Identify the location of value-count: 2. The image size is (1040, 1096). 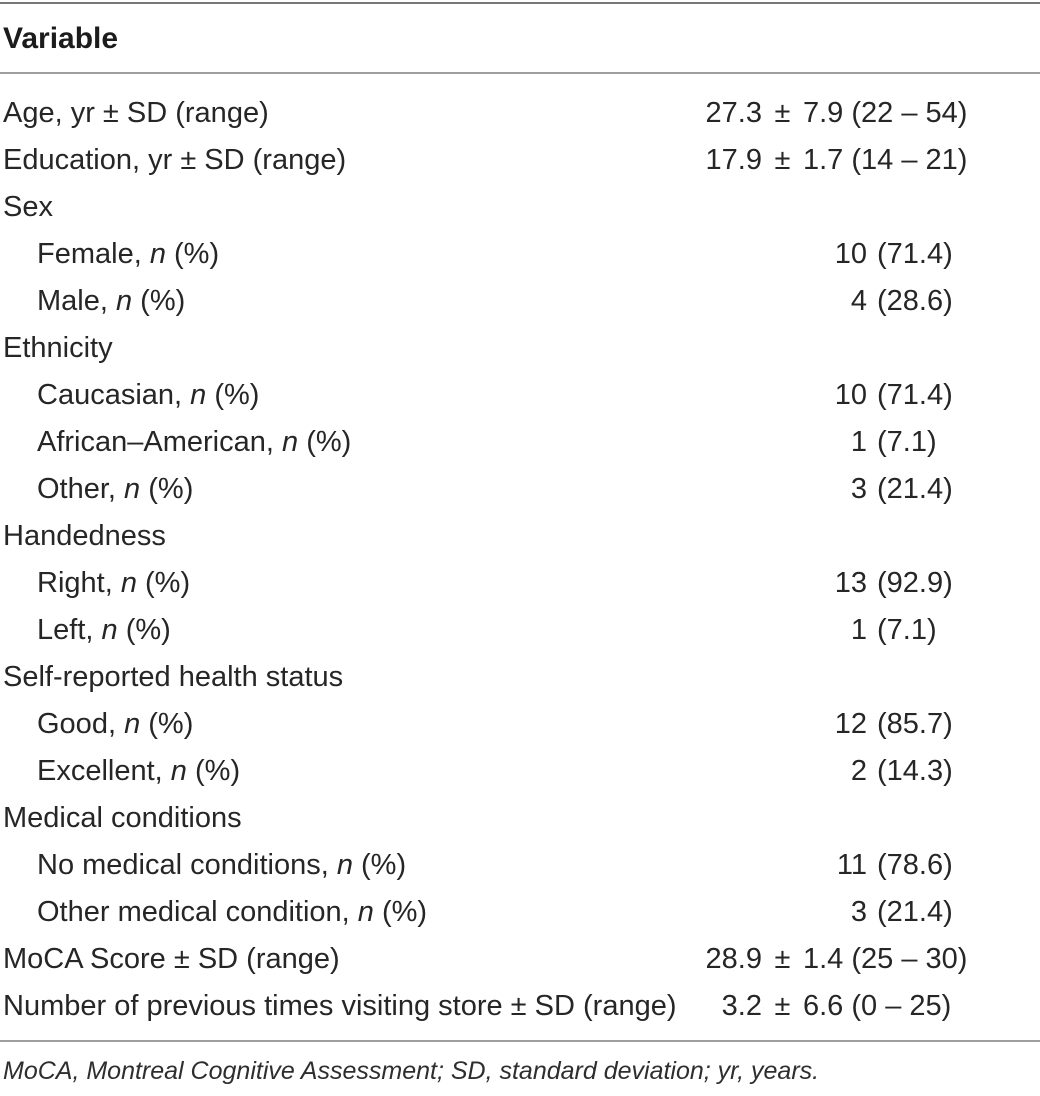
(858, 771).